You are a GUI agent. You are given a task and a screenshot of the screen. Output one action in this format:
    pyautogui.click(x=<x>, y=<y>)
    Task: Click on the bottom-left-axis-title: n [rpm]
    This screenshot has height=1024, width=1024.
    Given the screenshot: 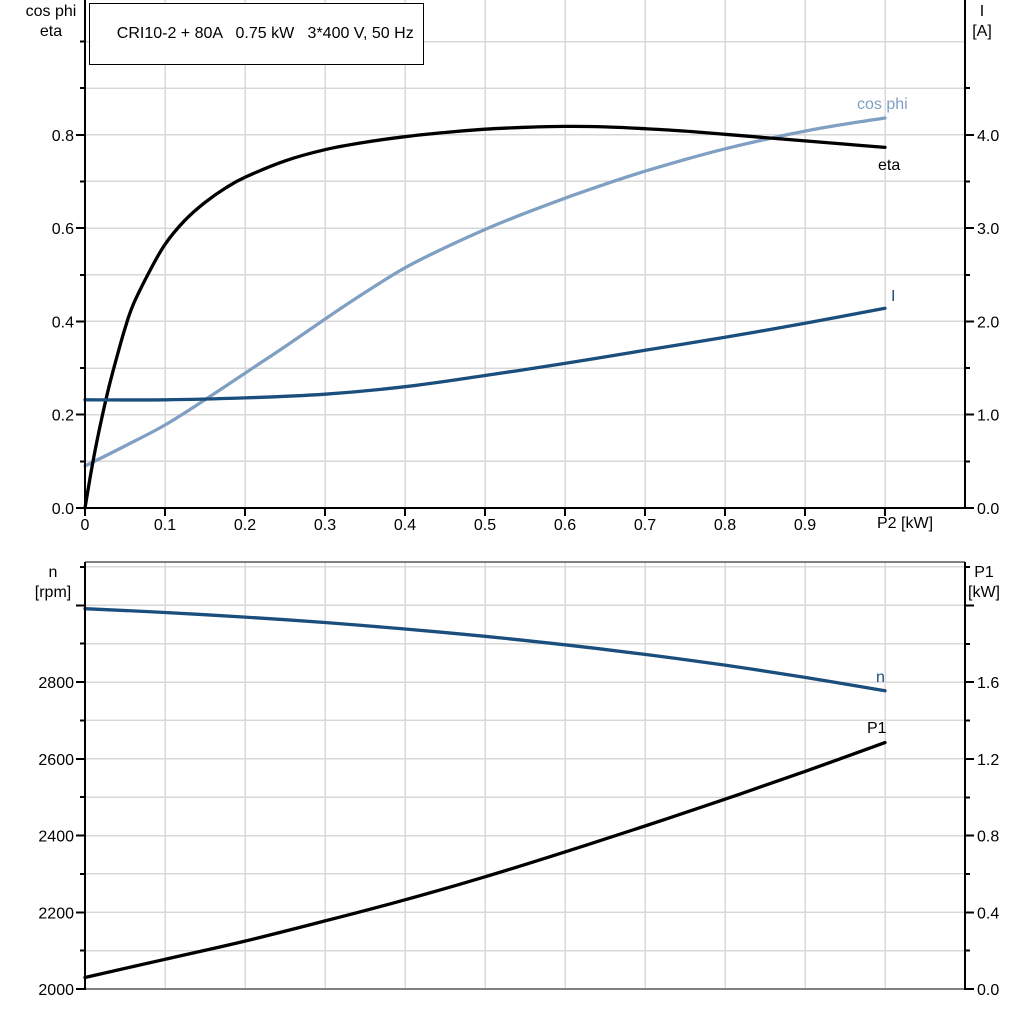 What is the action you would take?
    pyautogui.click(x=53, y=583)
    